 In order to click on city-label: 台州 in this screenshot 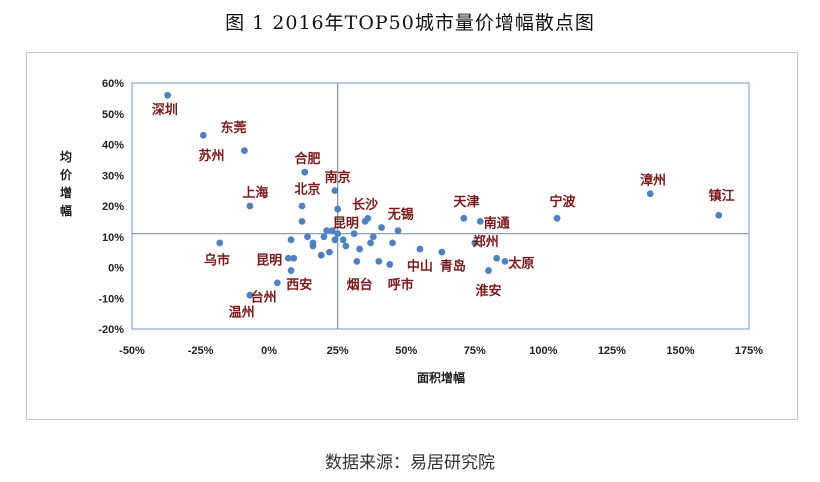, I will do `click(264, 297)`.